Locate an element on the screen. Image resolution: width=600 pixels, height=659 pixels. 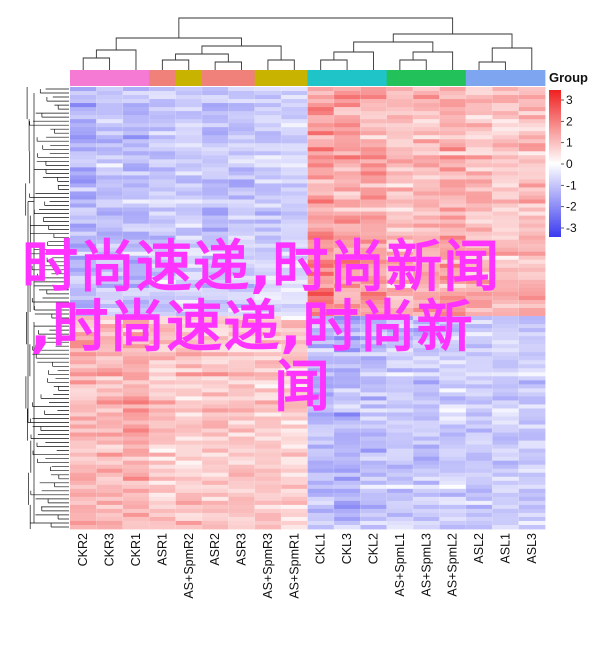
color-scale-tick-label: -3 is located at coordinates (571, 228).